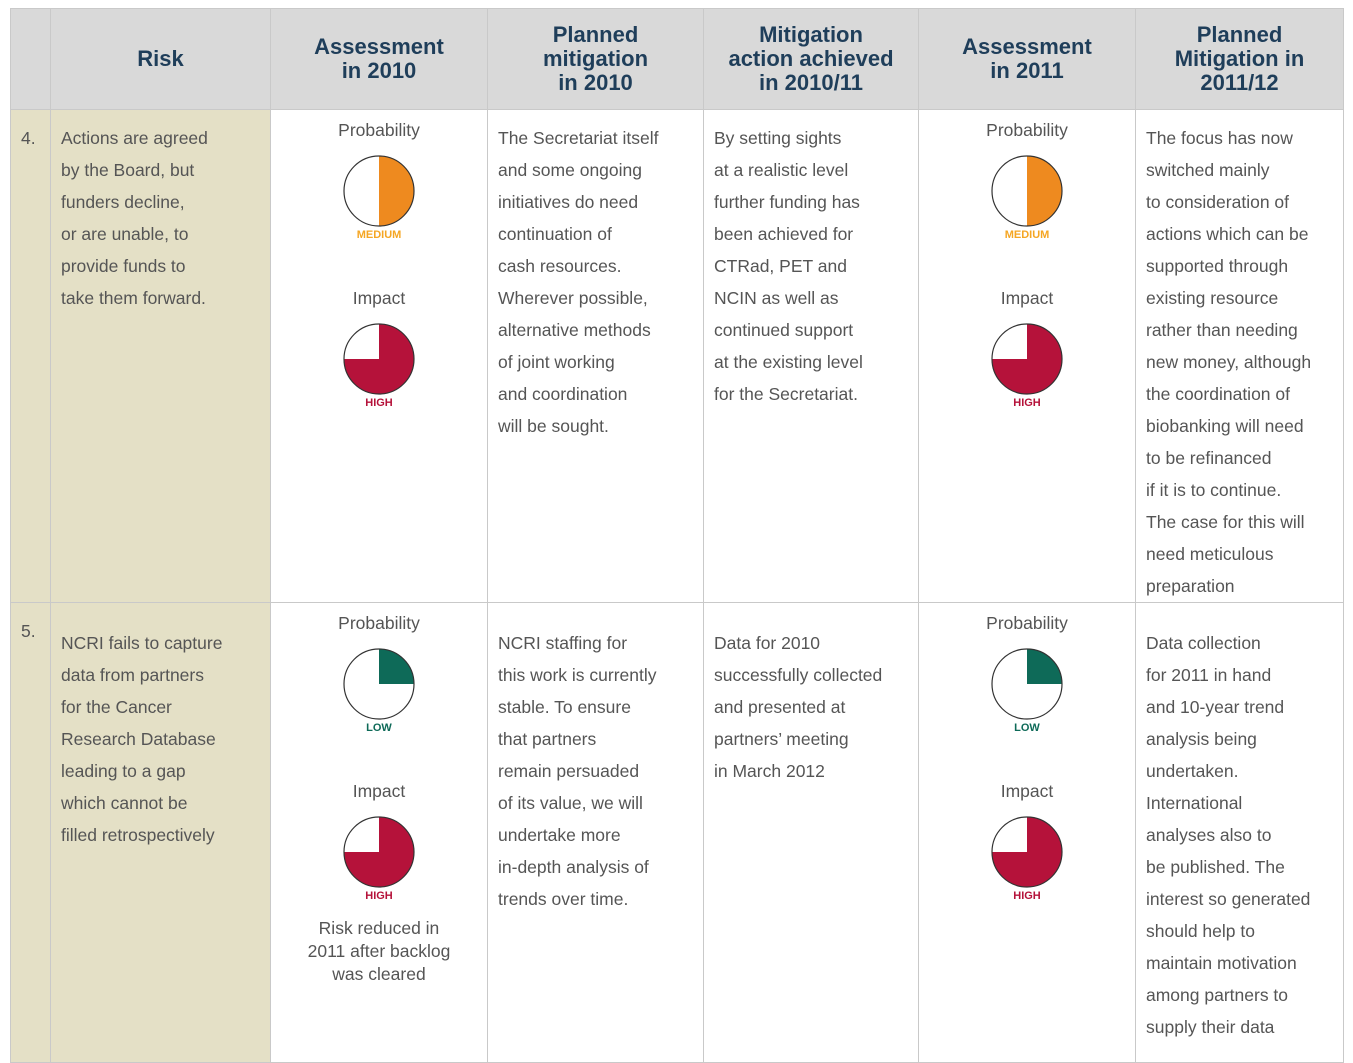 This screenshot has height=1063, width=1353. I want to click on text-line: that partners, so click(547, 739).